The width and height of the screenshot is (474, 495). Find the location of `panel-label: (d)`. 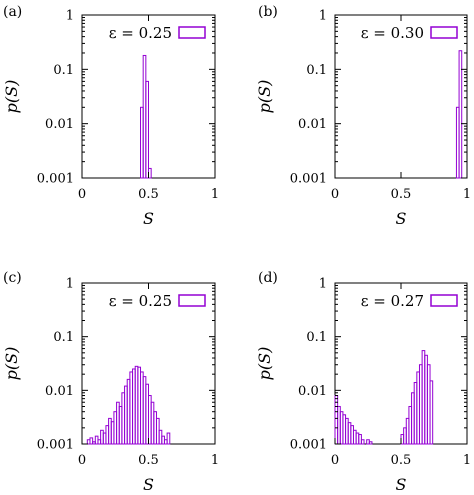

panel-label: (d) is located at coordinates (268, 278).